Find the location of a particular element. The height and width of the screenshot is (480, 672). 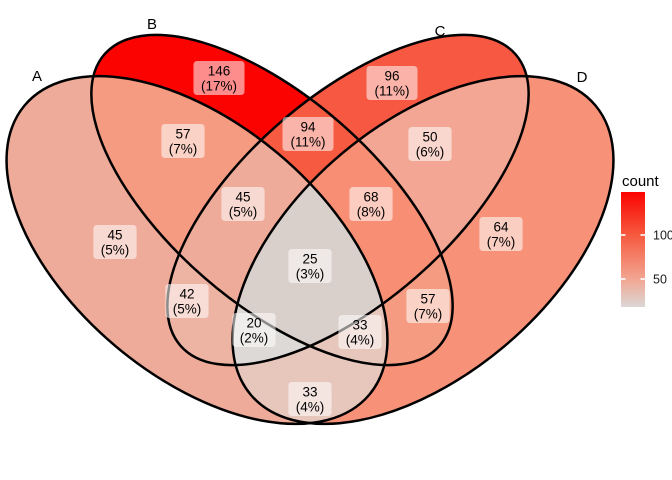

region-percent-text: (2%) is located at coordinates (254, 338).